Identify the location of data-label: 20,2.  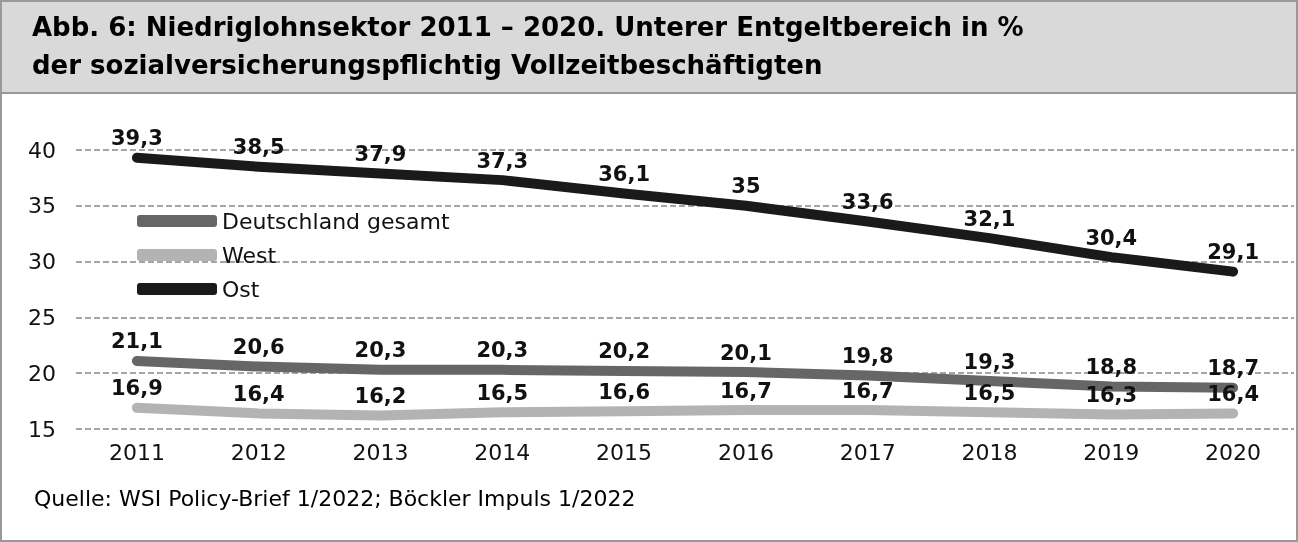
(624, 351).